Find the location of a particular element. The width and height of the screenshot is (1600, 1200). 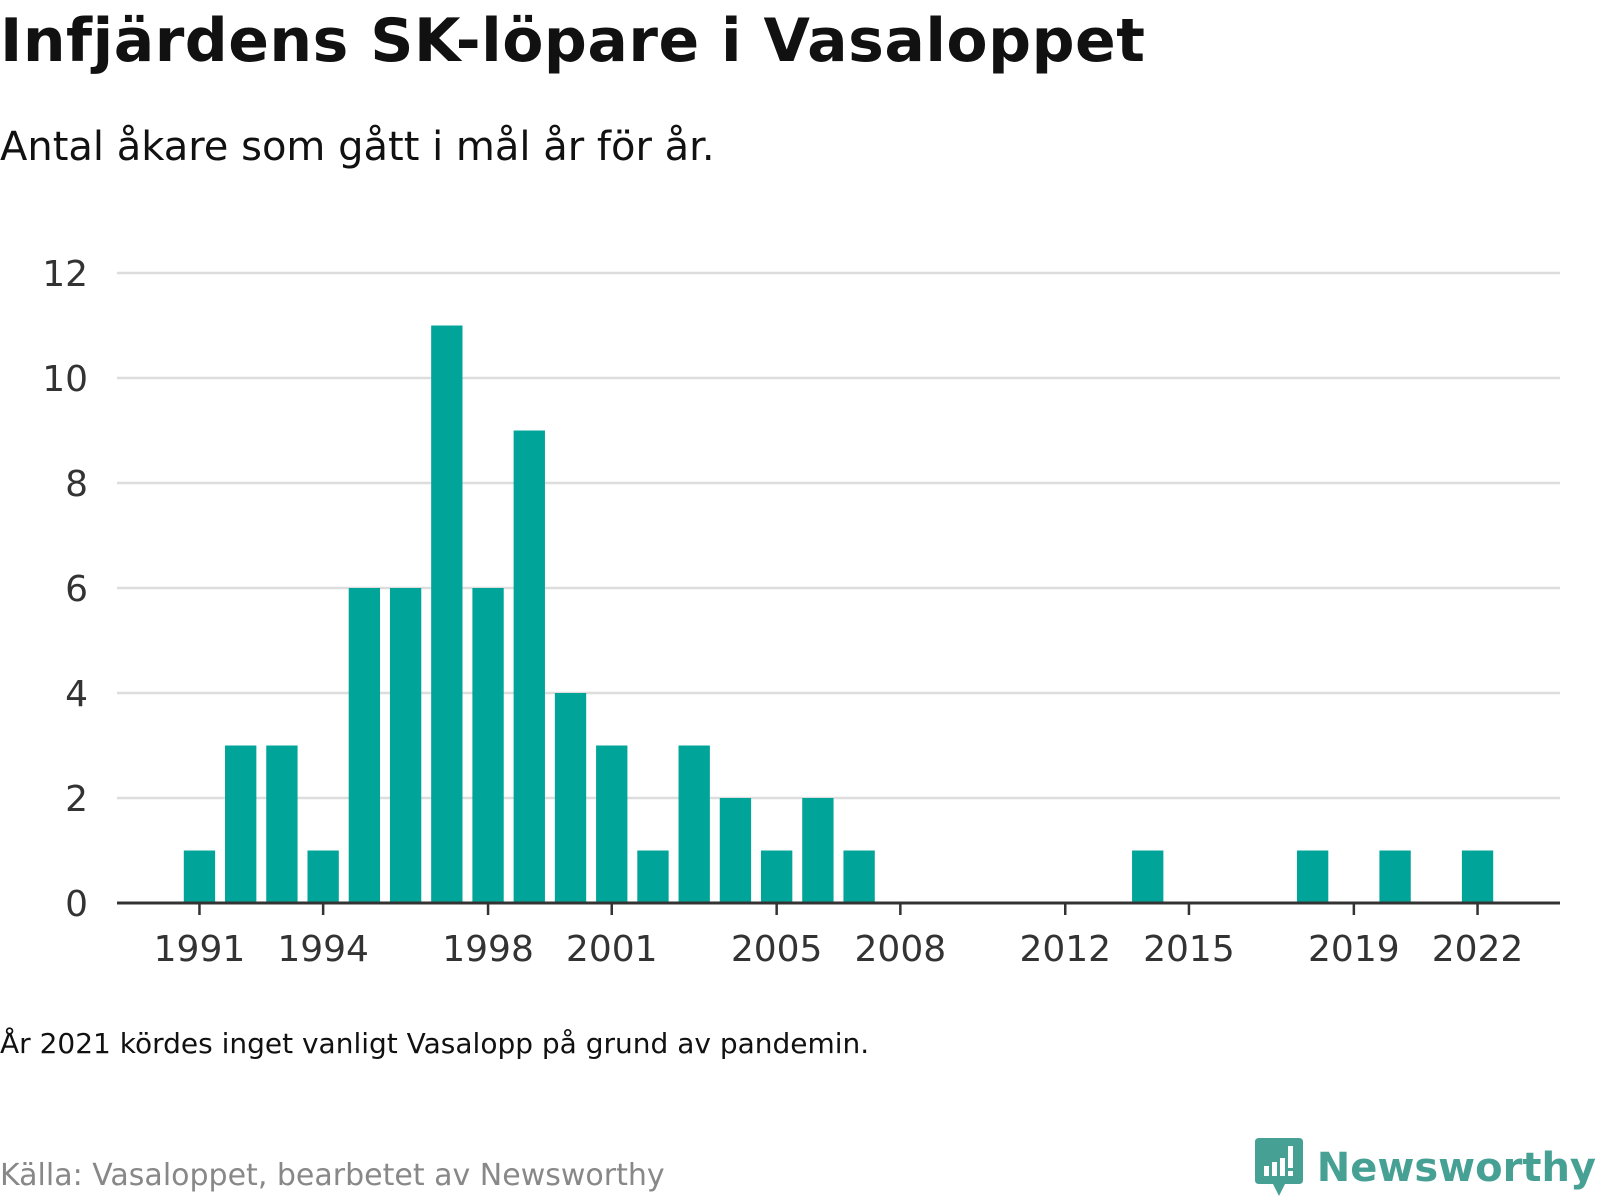

bar-2006 is located at coordinates (818, 850).